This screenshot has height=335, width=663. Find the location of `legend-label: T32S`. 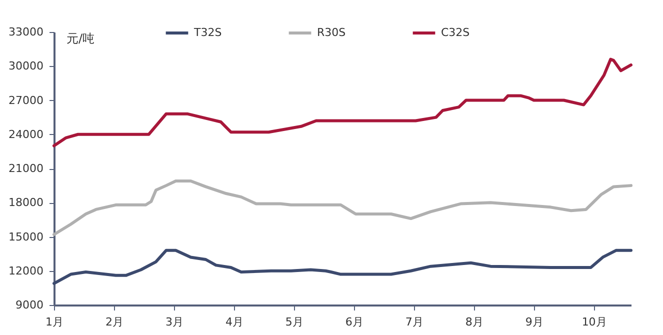

legend-label: T32S is located at coordinates (207, 32).